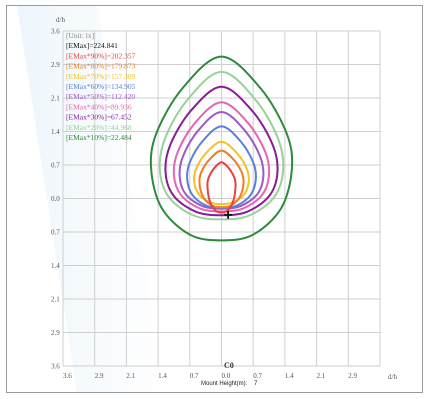 The width and height of the screenshot is (430, 399). Describe the element at coordinates (228, 214) in the screenshot. I see `luminaire-marker` at that location.